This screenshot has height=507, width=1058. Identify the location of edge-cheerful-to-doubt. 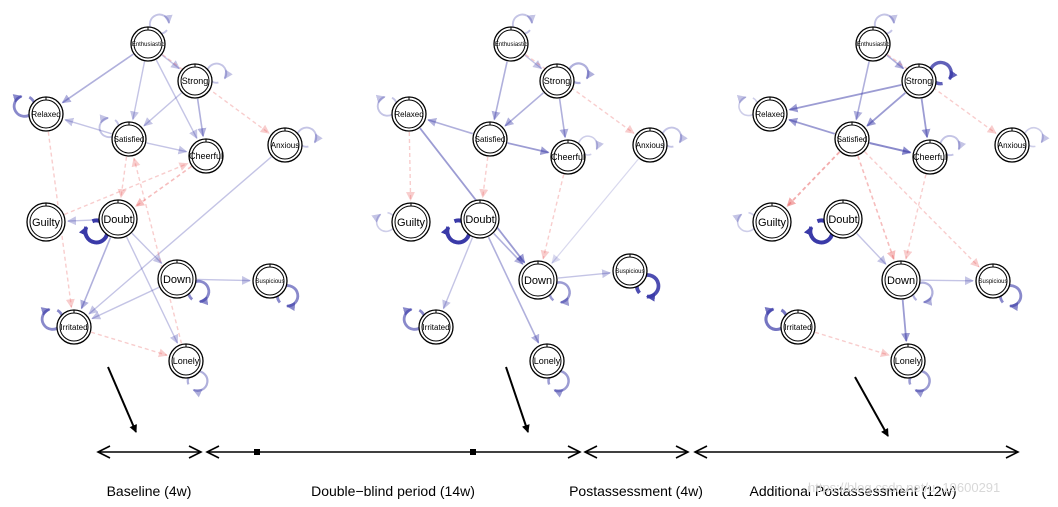
(163, 186).